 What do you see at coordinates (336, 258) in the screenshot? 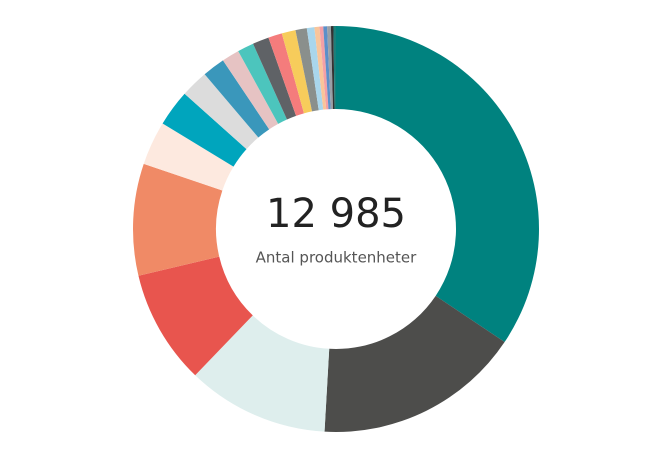
I see `center-label: Antal produktenheter` at bounding box center [336, 258].